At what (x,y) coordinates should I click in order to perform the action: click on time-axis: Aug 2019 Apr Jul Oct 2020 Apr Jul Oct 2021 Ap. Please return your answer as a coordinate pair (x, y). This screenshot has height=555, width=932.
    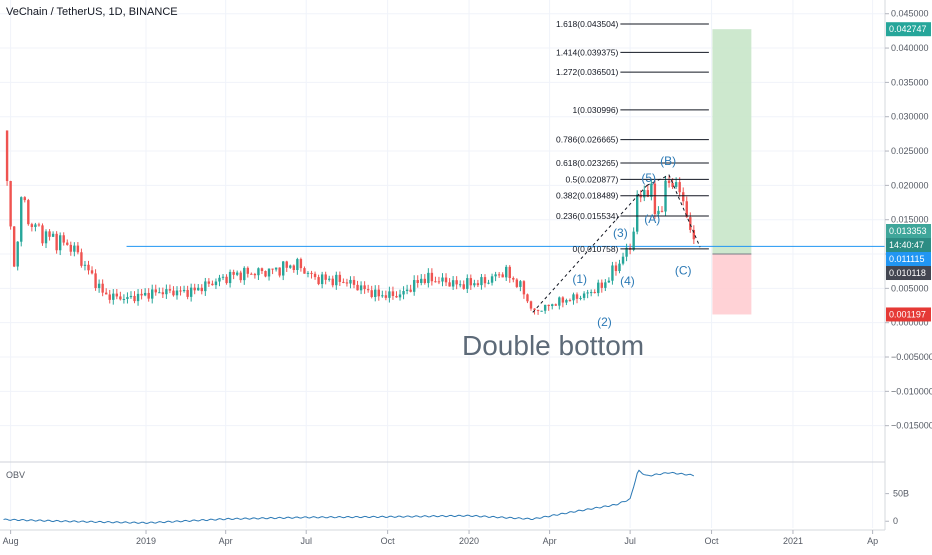
    Looking at the image, I should click on (442, 537).